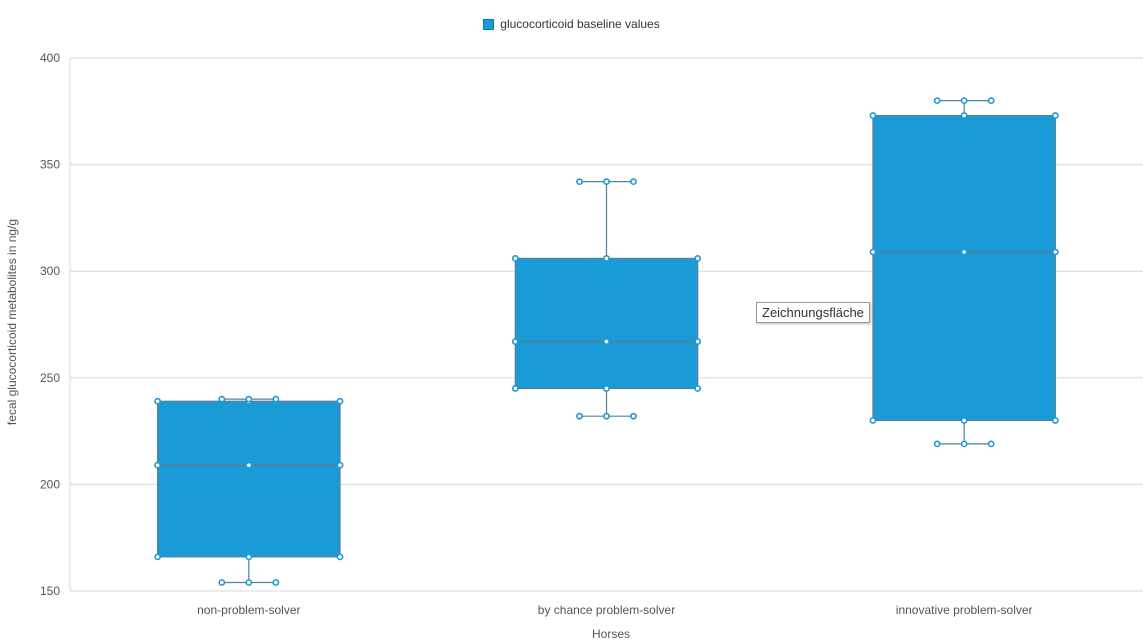  I want to click on y-tick-label: 200, so click(50, 484).